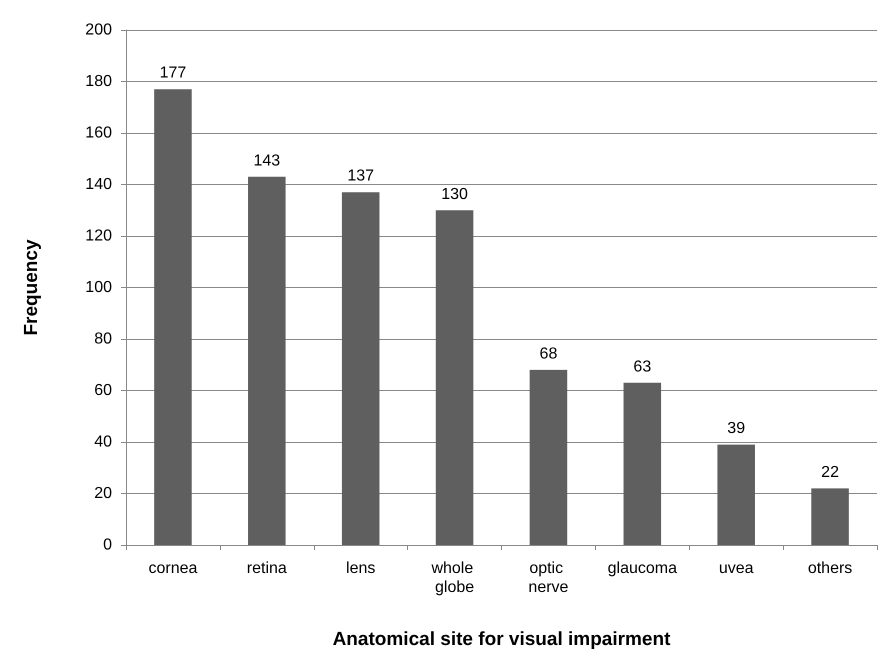 This screenshot has width=895, height=665. What do you see at coordinates (266, 568) in the screenshot?
I see `x-tick-label: retina` at bounding box center [266, 568].